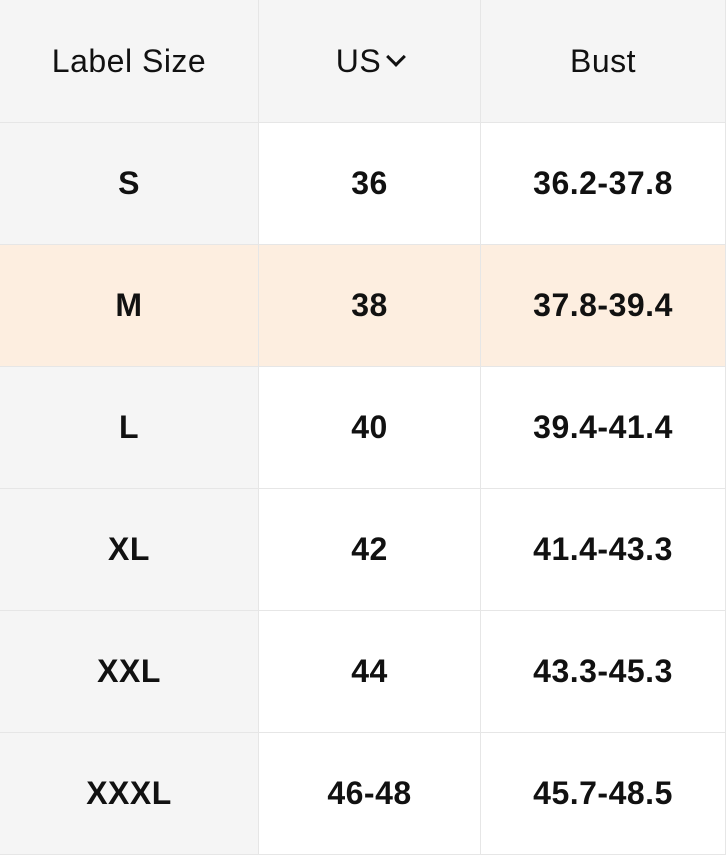 The height and width of the screenshot is (860, 726). I want to click on unit-label: US, so click(358, 60).